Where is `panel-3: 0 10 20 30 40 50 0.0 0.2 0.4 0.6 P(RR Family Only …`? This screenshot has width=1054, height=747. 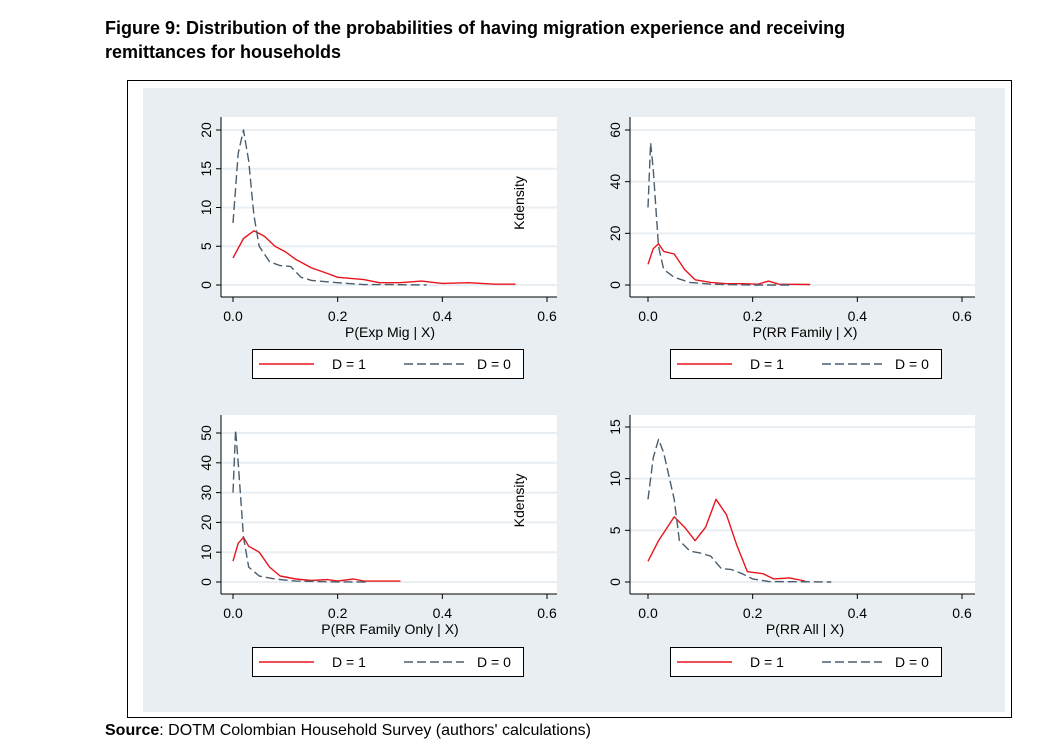
panel-3: 0 10 20 30 40 50 0.0 0.2 0.4 0.6 P(RR Family Only … is located at coordinates (377, 546).